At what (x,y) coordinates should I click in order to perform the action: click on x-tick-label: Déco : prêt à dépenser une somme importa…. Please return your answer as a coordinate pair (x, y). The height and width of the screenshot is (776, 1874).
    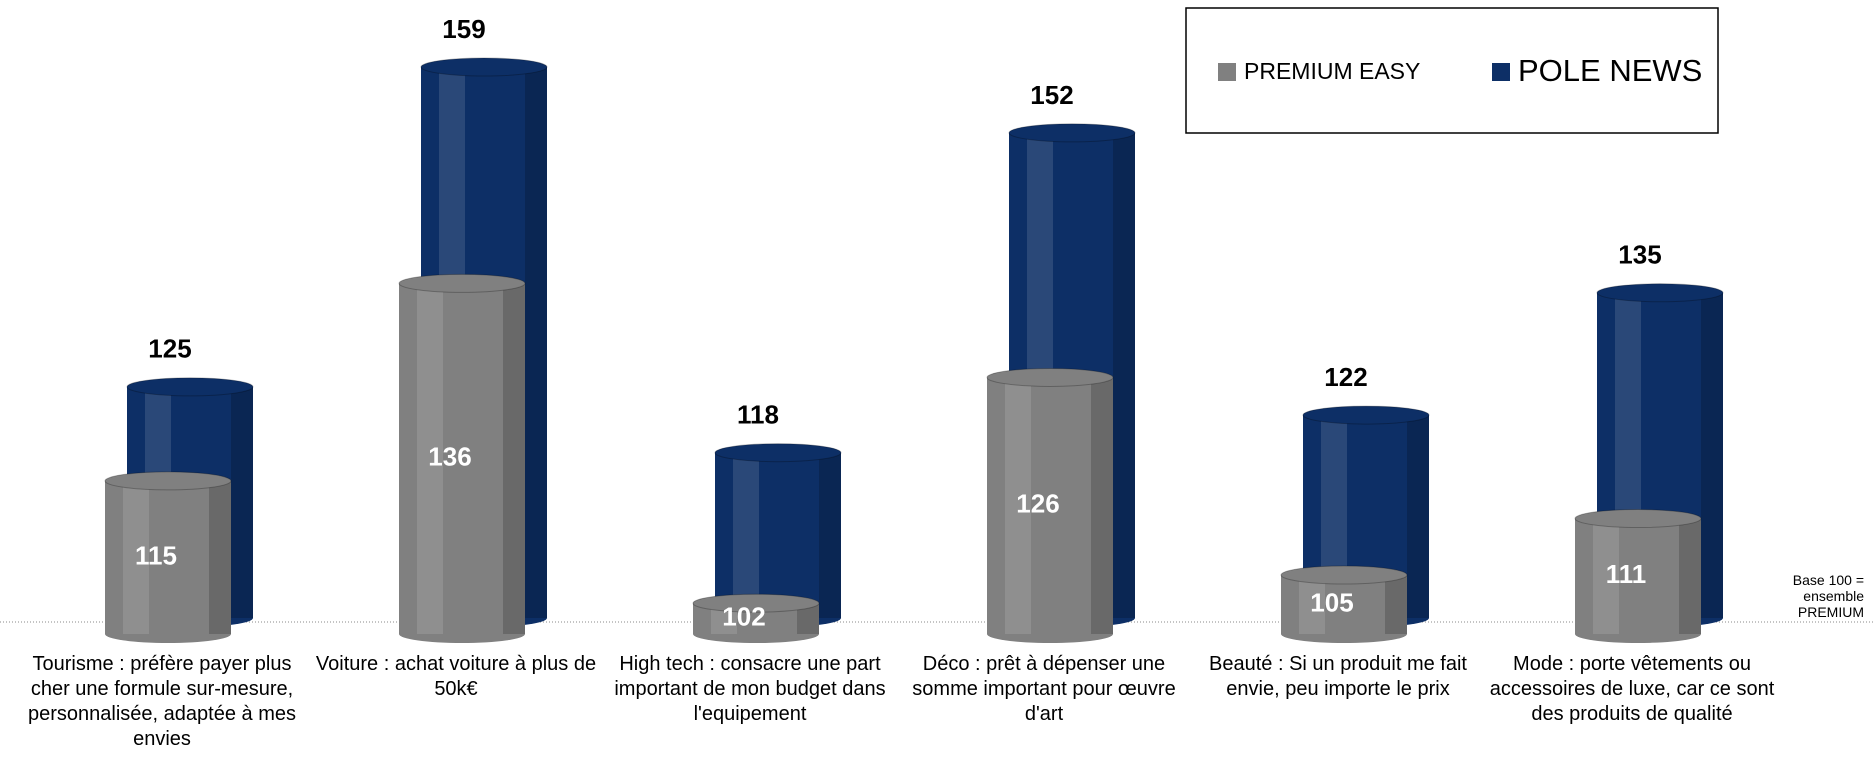
    Looking at the image, I should click on (1044, 689).